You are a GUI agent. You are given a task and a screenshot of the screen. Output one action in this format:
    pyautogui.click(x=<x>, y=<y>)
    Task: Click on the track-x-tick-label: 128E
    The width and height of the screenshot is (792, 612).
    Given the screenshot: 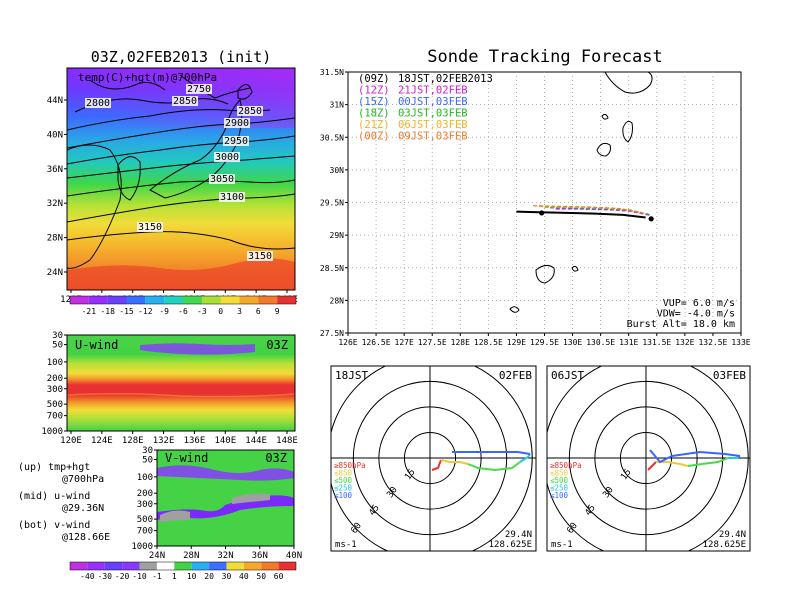 What is the action you would take?
    pyautogui.click(x=460, y=342)
    